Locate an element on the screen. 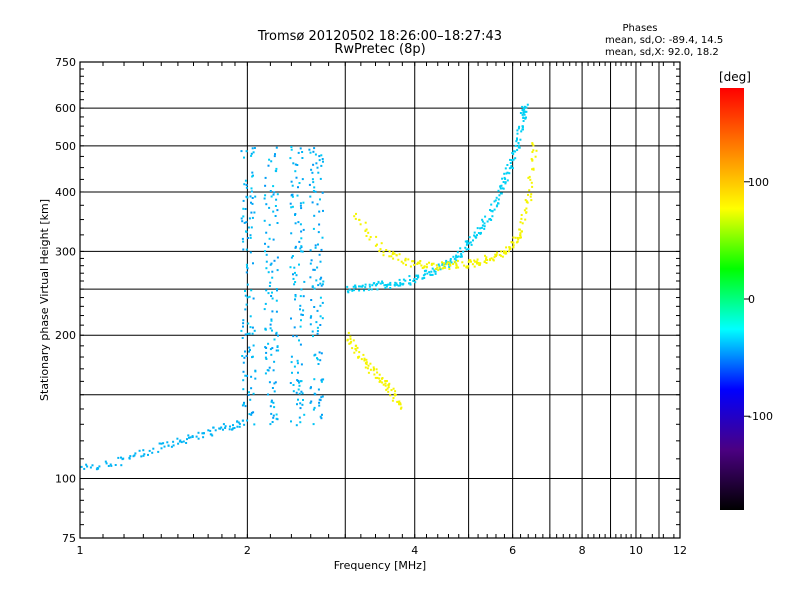  y-tick-label: 400 is located at coordinates (65, 192).